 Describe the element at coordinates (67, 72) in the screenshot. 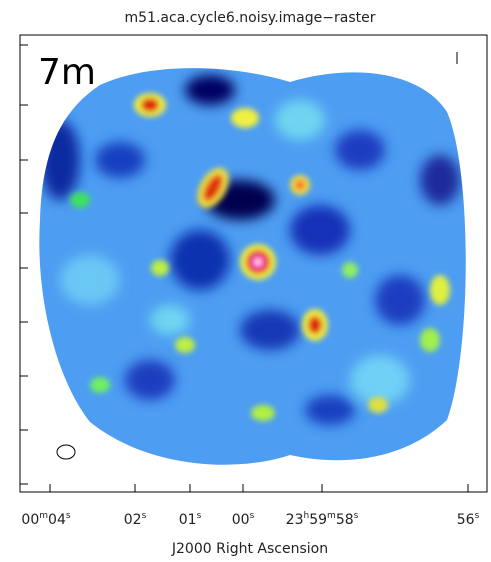

I see `array-label: 7m` at that location.